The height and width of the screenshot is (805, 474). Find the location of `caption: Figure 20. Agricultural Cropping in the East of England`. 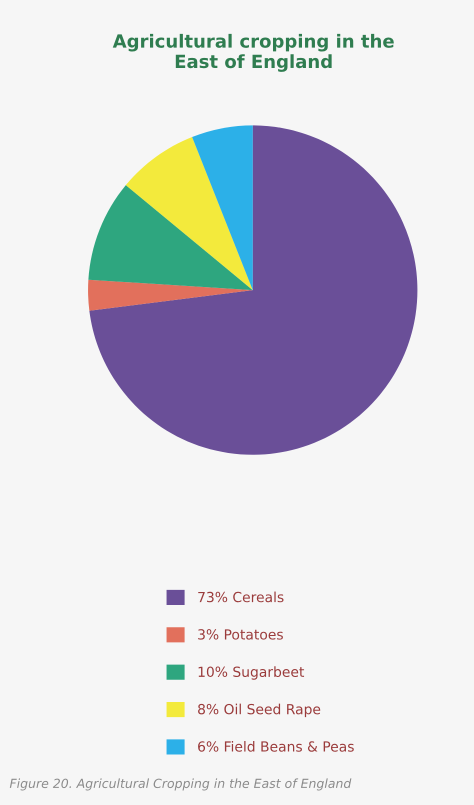

caption: Figure 20. Agricultural Cropping in the East of England is located at coordinates (181, 784).